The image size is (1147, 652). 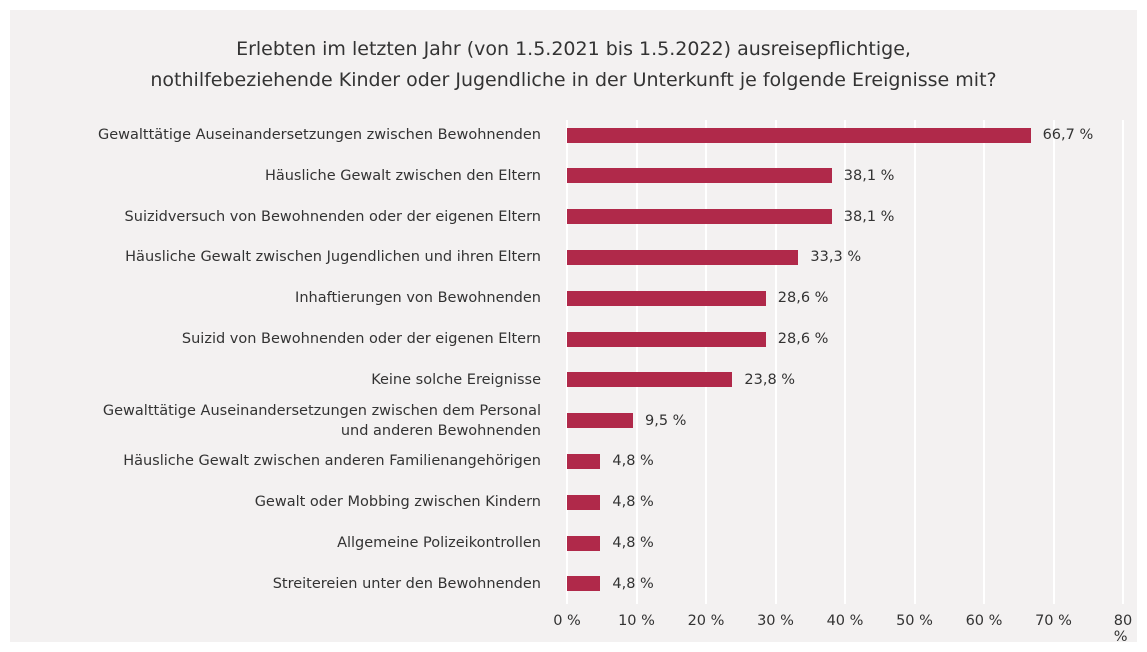 What do you see at coordinates (836, 257) in the screenshot?
I see `value-label: 33,3 %` at bounding box center [836, 257].